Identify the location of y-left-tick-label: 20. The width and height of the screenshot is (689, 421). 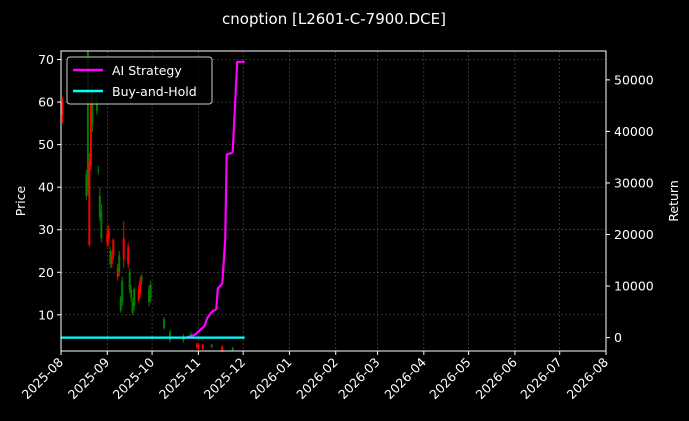
(46, 272).